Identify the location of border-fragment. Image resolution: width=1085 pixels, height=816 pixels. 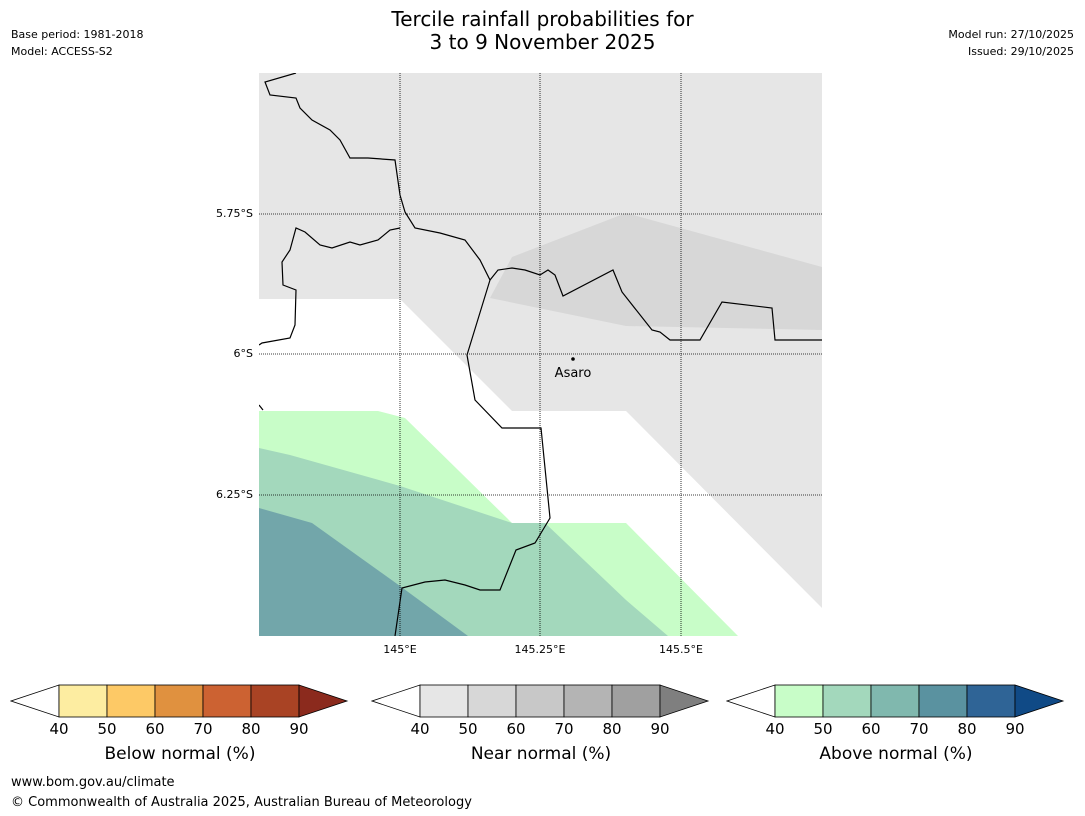
(261, 407).